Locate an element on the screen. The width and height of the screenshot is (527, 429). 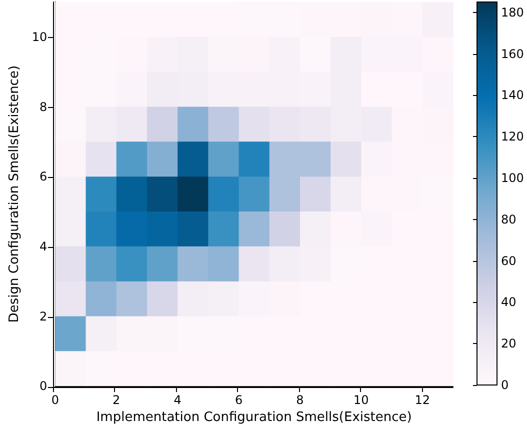
y-tick-label: 2 is located at coordinates (44, 316).